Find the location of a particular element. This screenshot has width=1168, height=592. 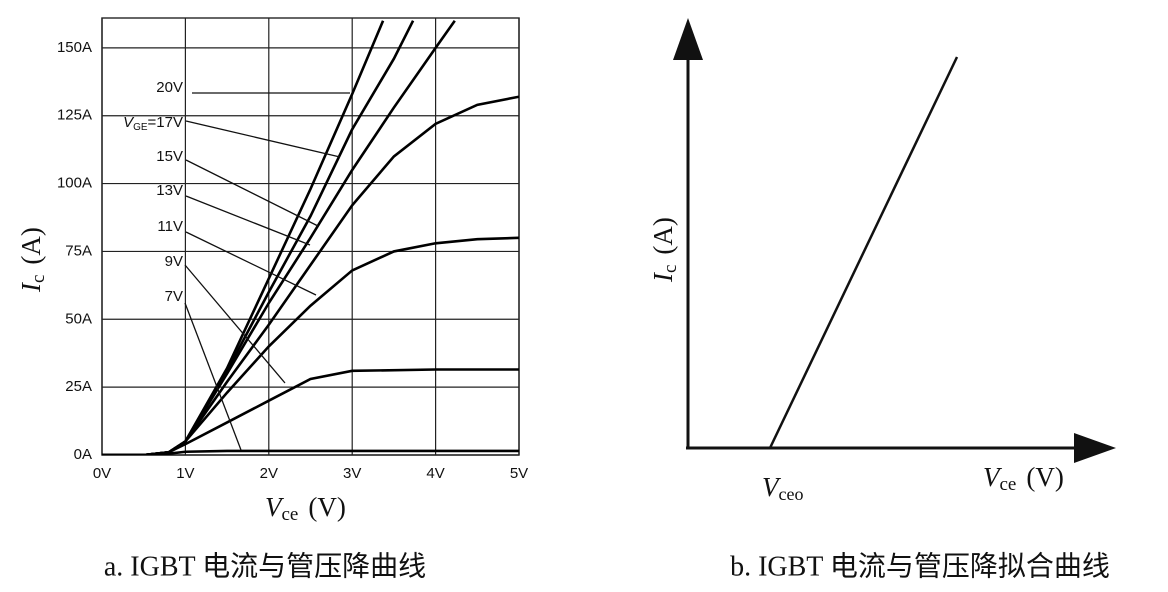

series-label: 7V is located at coordinates (174, 296).